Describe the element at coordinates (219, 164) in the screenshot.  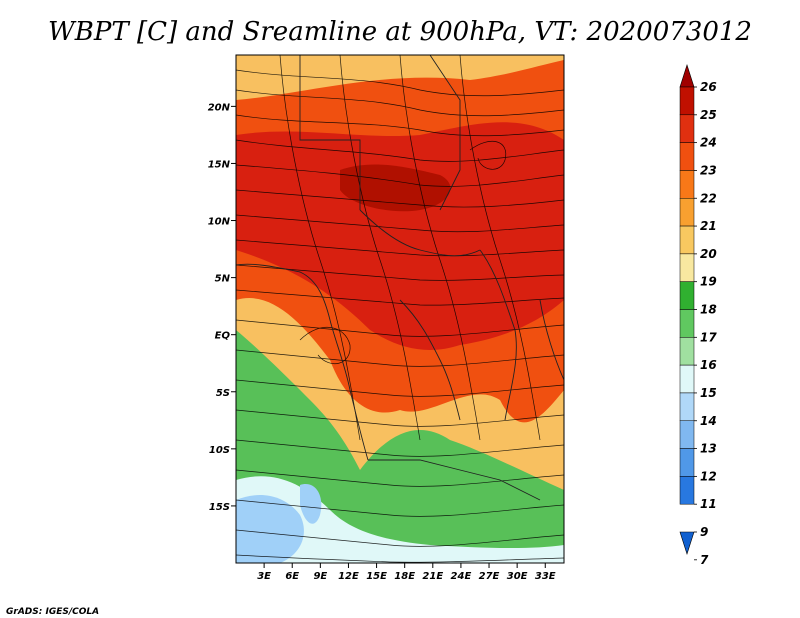
I see `lat-tick-label: 15N` at that location.